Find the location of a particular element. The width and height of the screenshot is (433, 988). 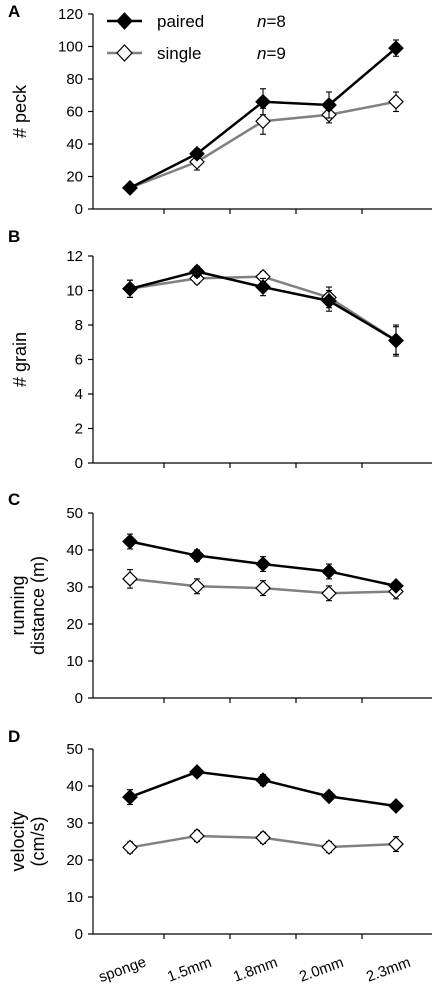

legend-single-n: n=9 is located at coordinates (271, 53).